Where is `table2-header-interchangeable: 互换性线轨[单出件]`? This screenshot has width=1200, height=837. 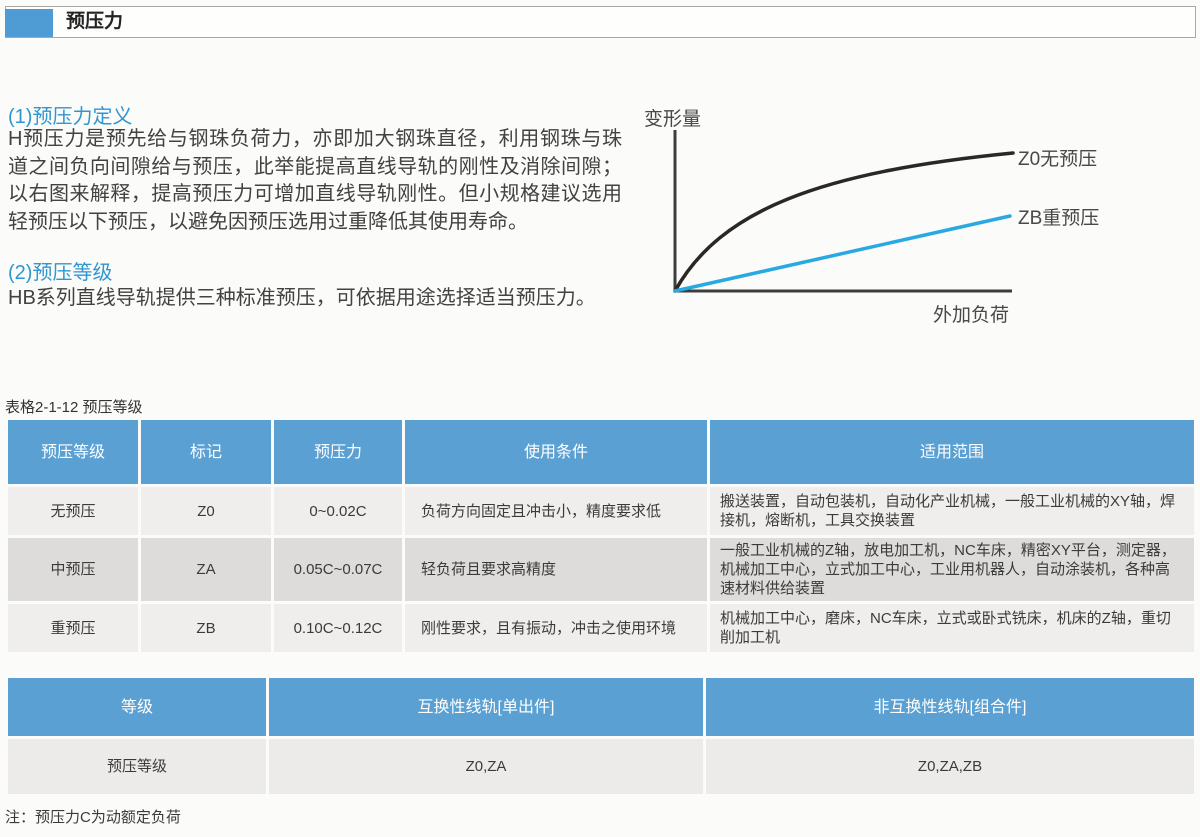 table2-header-interchangeable: 互换性线轨[单出件] is located at coordinates (486, 707).